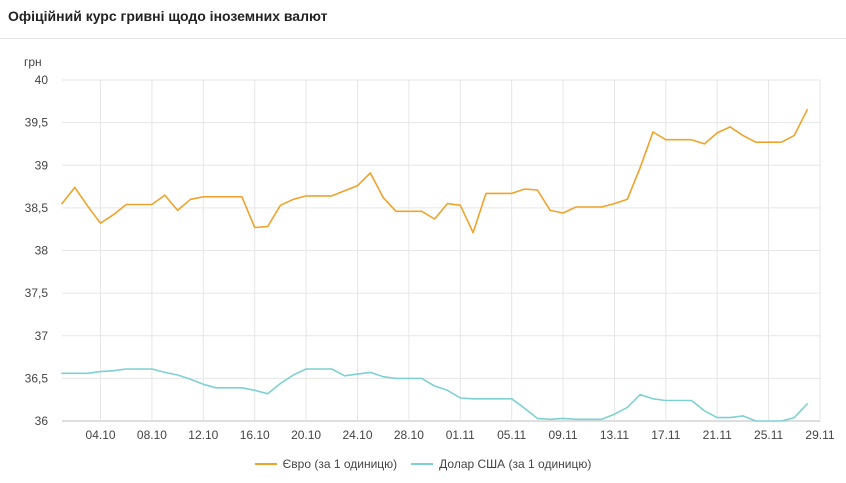  I want to click on x-tick-label: 09.11, so click(562, 435).